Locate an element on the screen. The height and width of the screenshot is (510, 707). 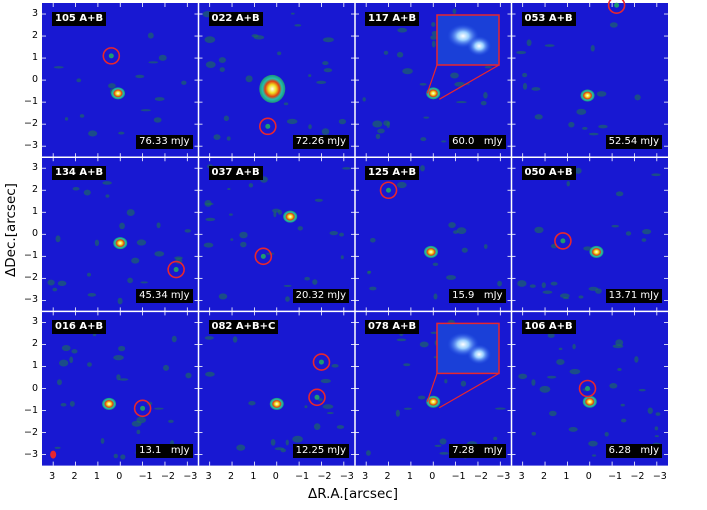
panel-label: 117 A+B is located at coordinates (392, 19).